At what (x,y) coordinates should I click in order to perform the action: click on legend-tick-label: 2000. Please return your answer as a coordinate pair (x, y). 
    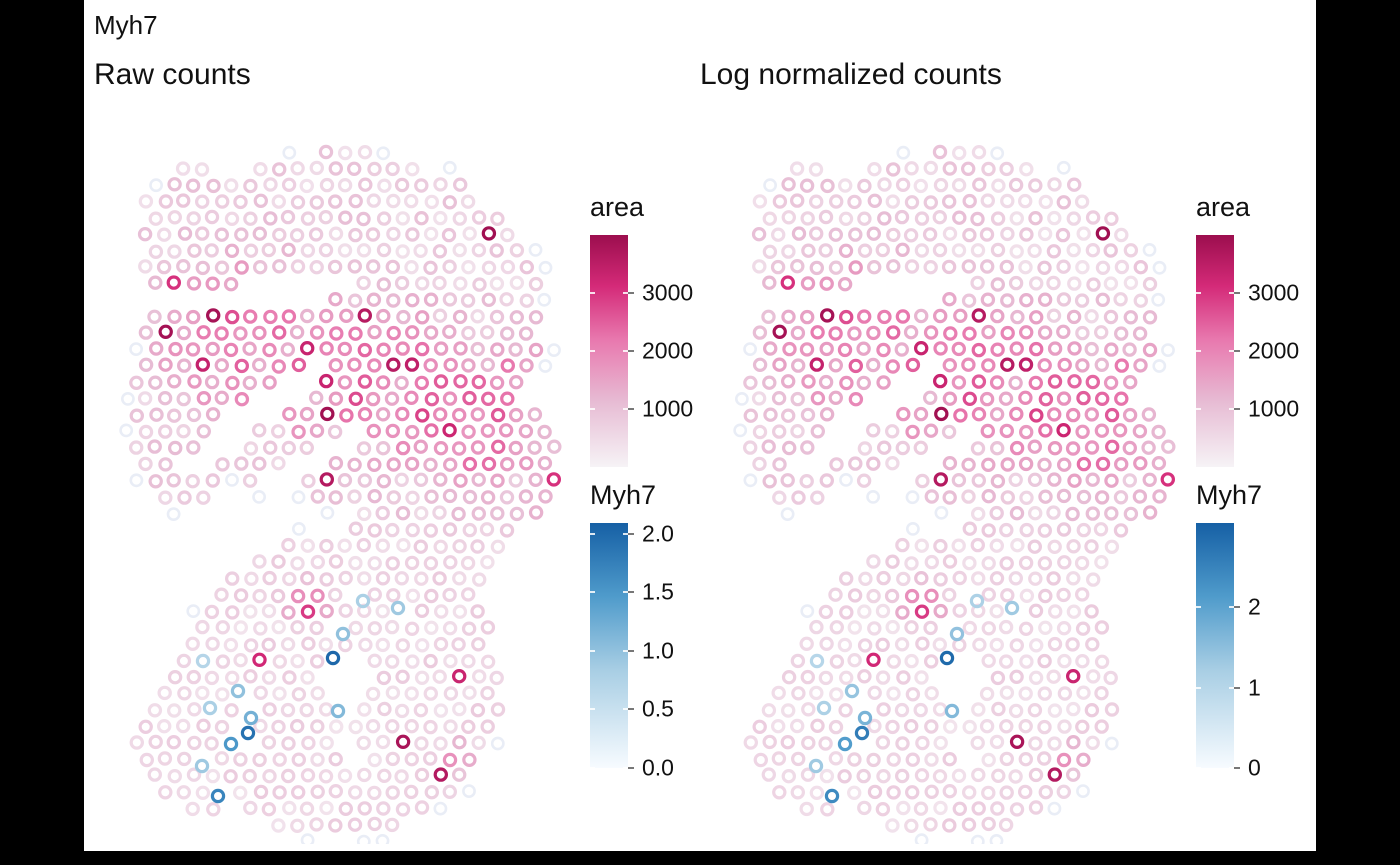
    Looking at the image, I should click on (668, 350).